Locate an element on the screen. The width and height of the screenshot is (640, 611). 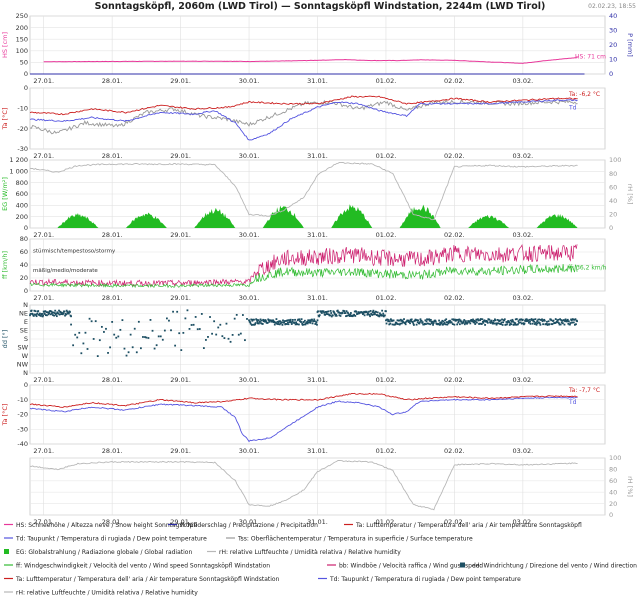
x-tick-label: 02.02. is located at coordinates (454, 522).